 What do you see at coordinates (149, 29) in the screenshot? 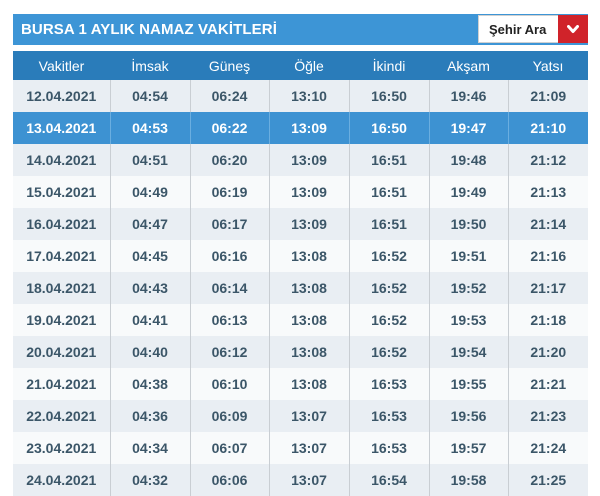
I see `page-title: BURSA 1 AYLIK NAMAZ VAKİTLERİ` at bounding box center [149, 29].